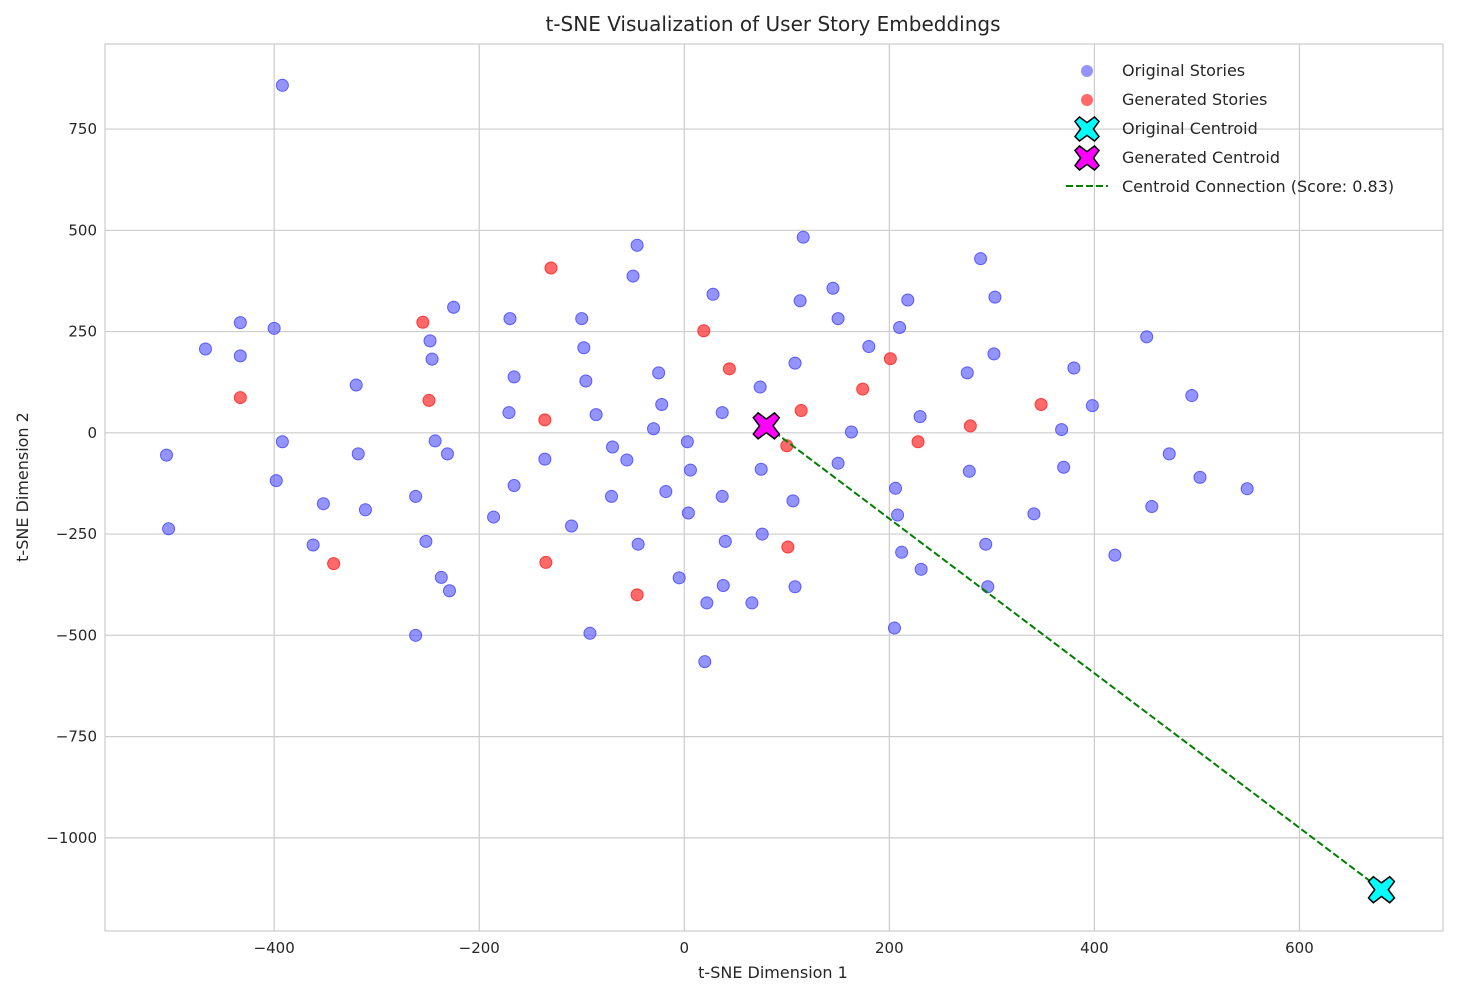 The image size is (1458, 998). I want to click on legend-marker-original-centroid, so click(1087, 129).